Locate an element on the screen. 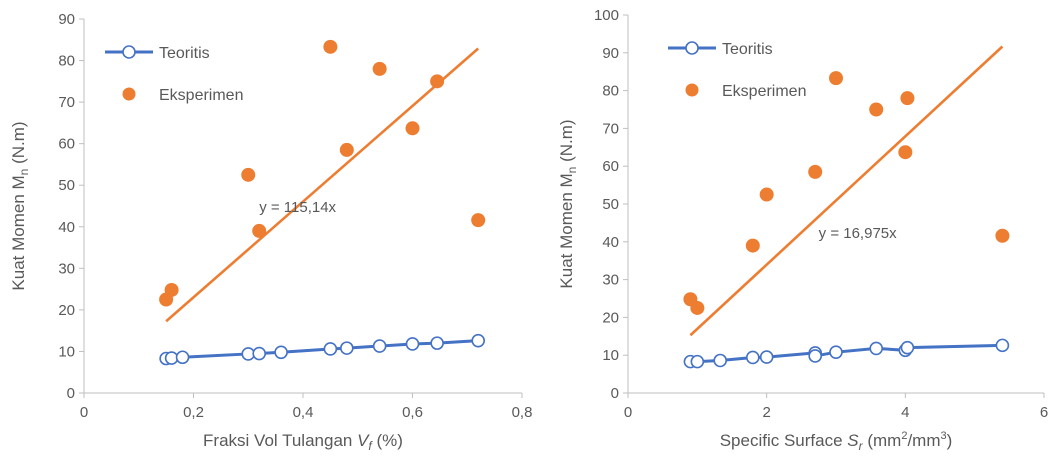 The image size is (1051, 459). teoritis-series-line is located at coordinates (846, 353).